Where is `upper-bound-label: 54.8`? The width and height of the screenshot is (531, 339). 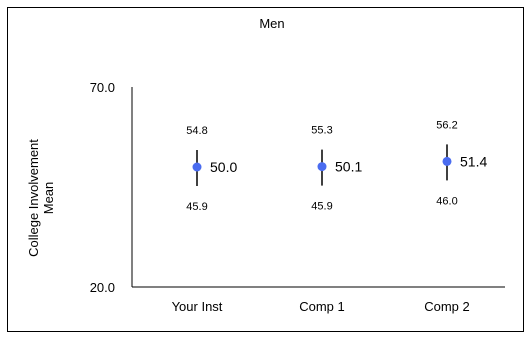
upper-bound-label: 54.8 is located at coordinates (196, 131).